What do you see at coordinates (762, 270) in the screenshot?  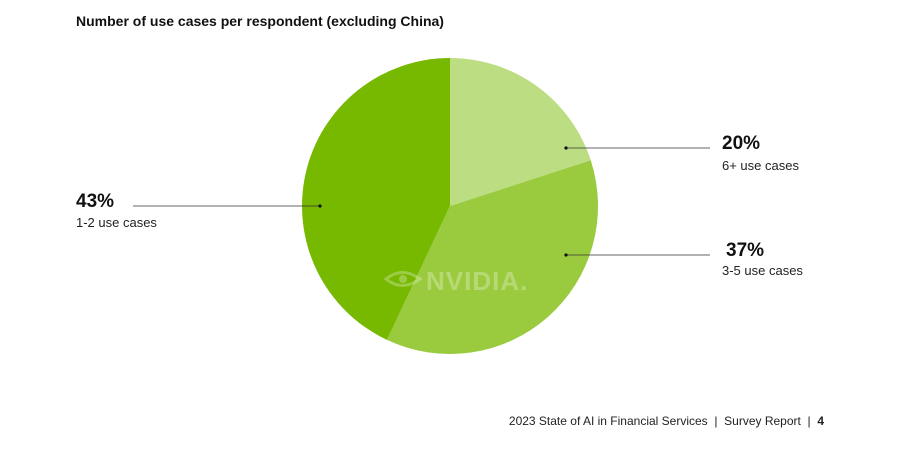 I see `slice-category-label: 3-5 use cases` at bounding box center [762, 270].